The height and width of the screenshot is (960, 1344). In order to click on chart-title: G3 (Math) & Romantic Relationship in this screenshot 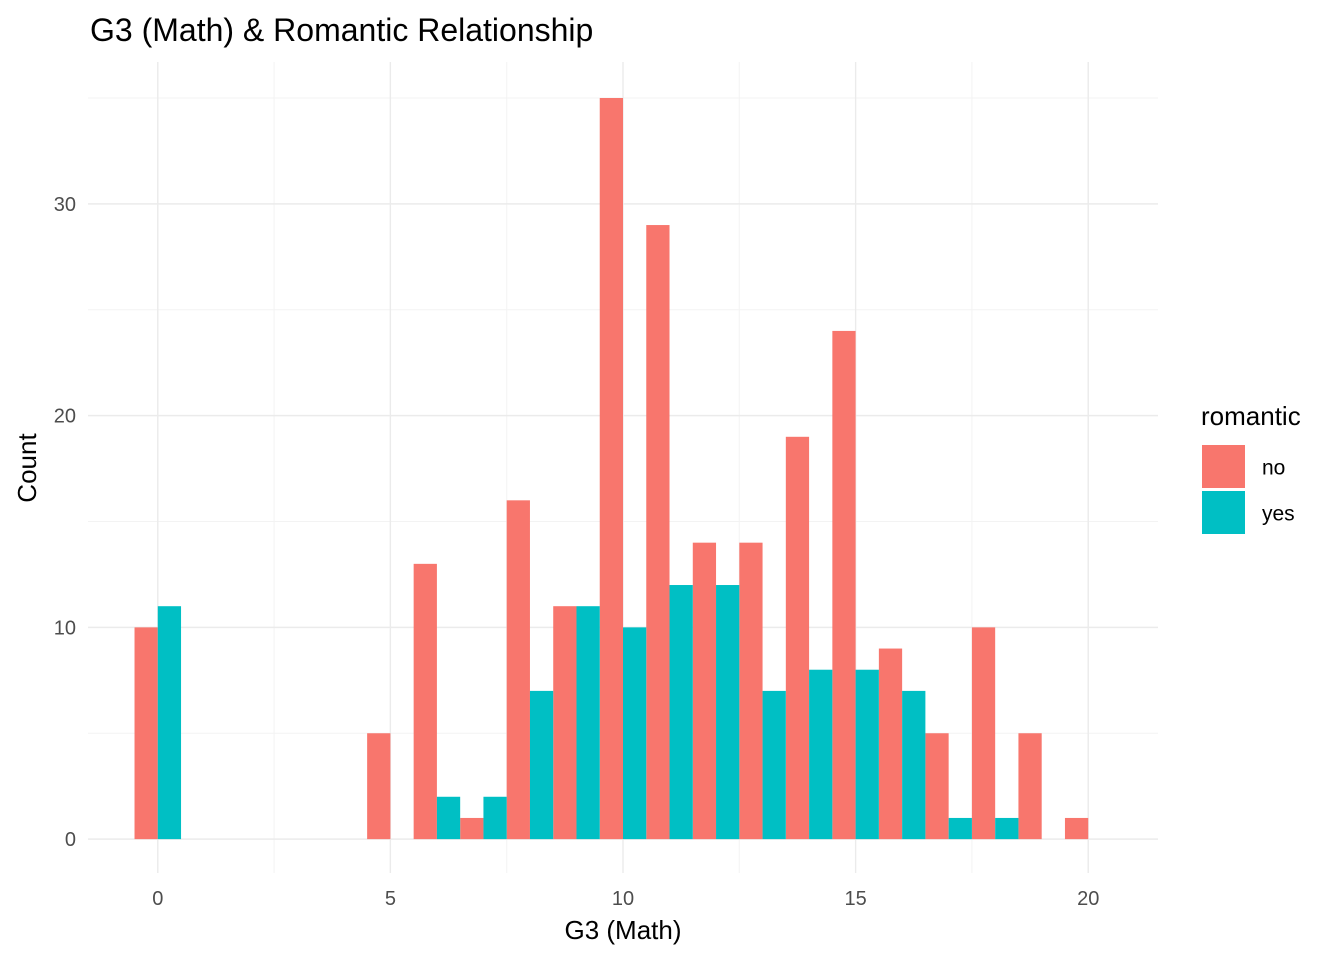, I will do `click(341, 30)`.